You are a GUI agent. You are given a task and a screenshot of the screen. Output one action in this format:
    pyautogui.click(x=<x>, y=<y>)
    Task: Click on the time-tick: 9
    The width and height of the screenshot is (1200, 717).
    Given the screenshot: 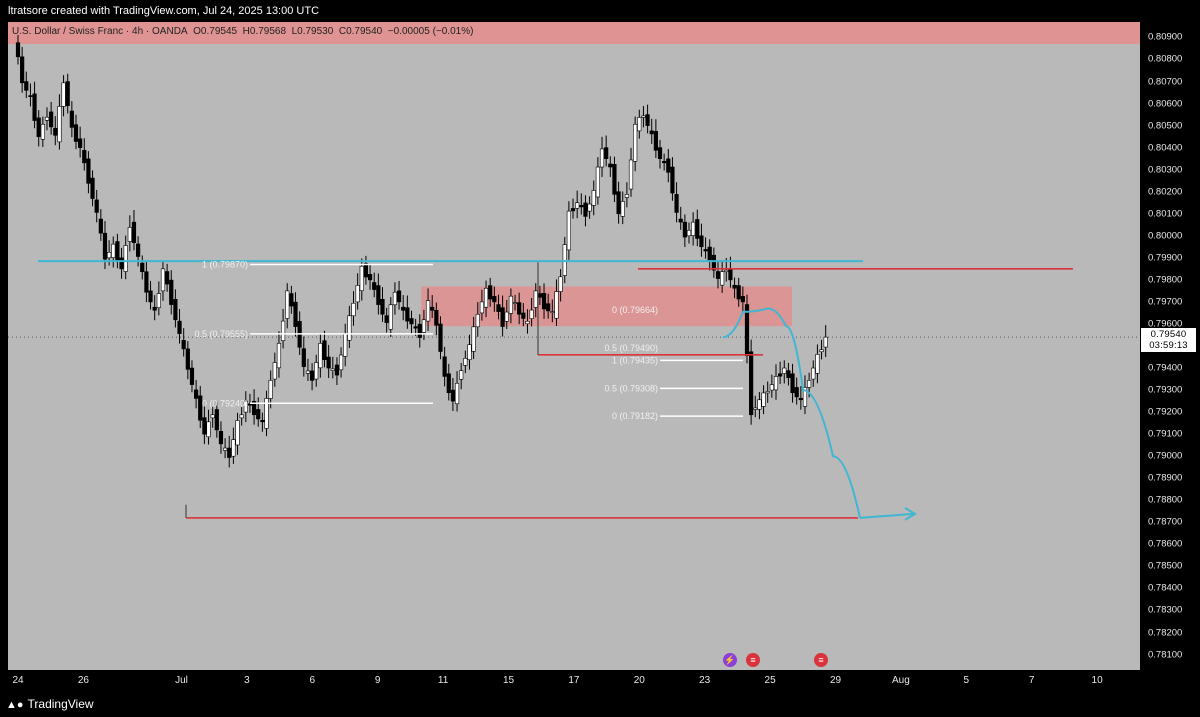 What is the action you would take?
    pyautogui.click(x=377, y=680)
    